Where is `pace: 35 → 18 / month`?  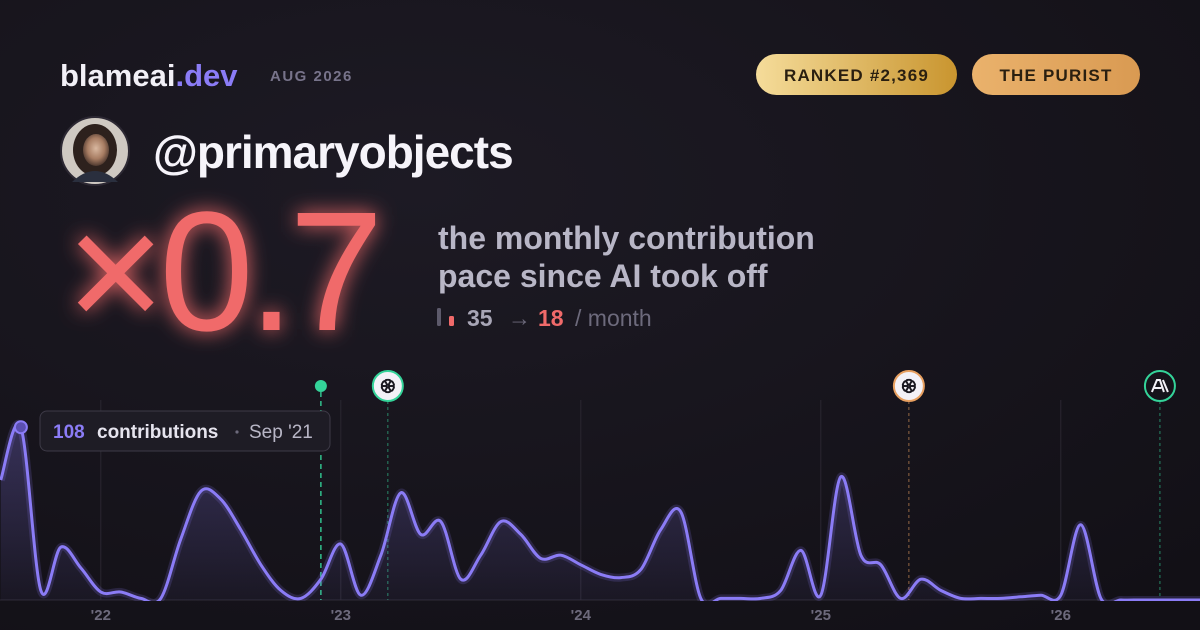 pace: 35 → 18 / month is located at coordinates (559, 318).